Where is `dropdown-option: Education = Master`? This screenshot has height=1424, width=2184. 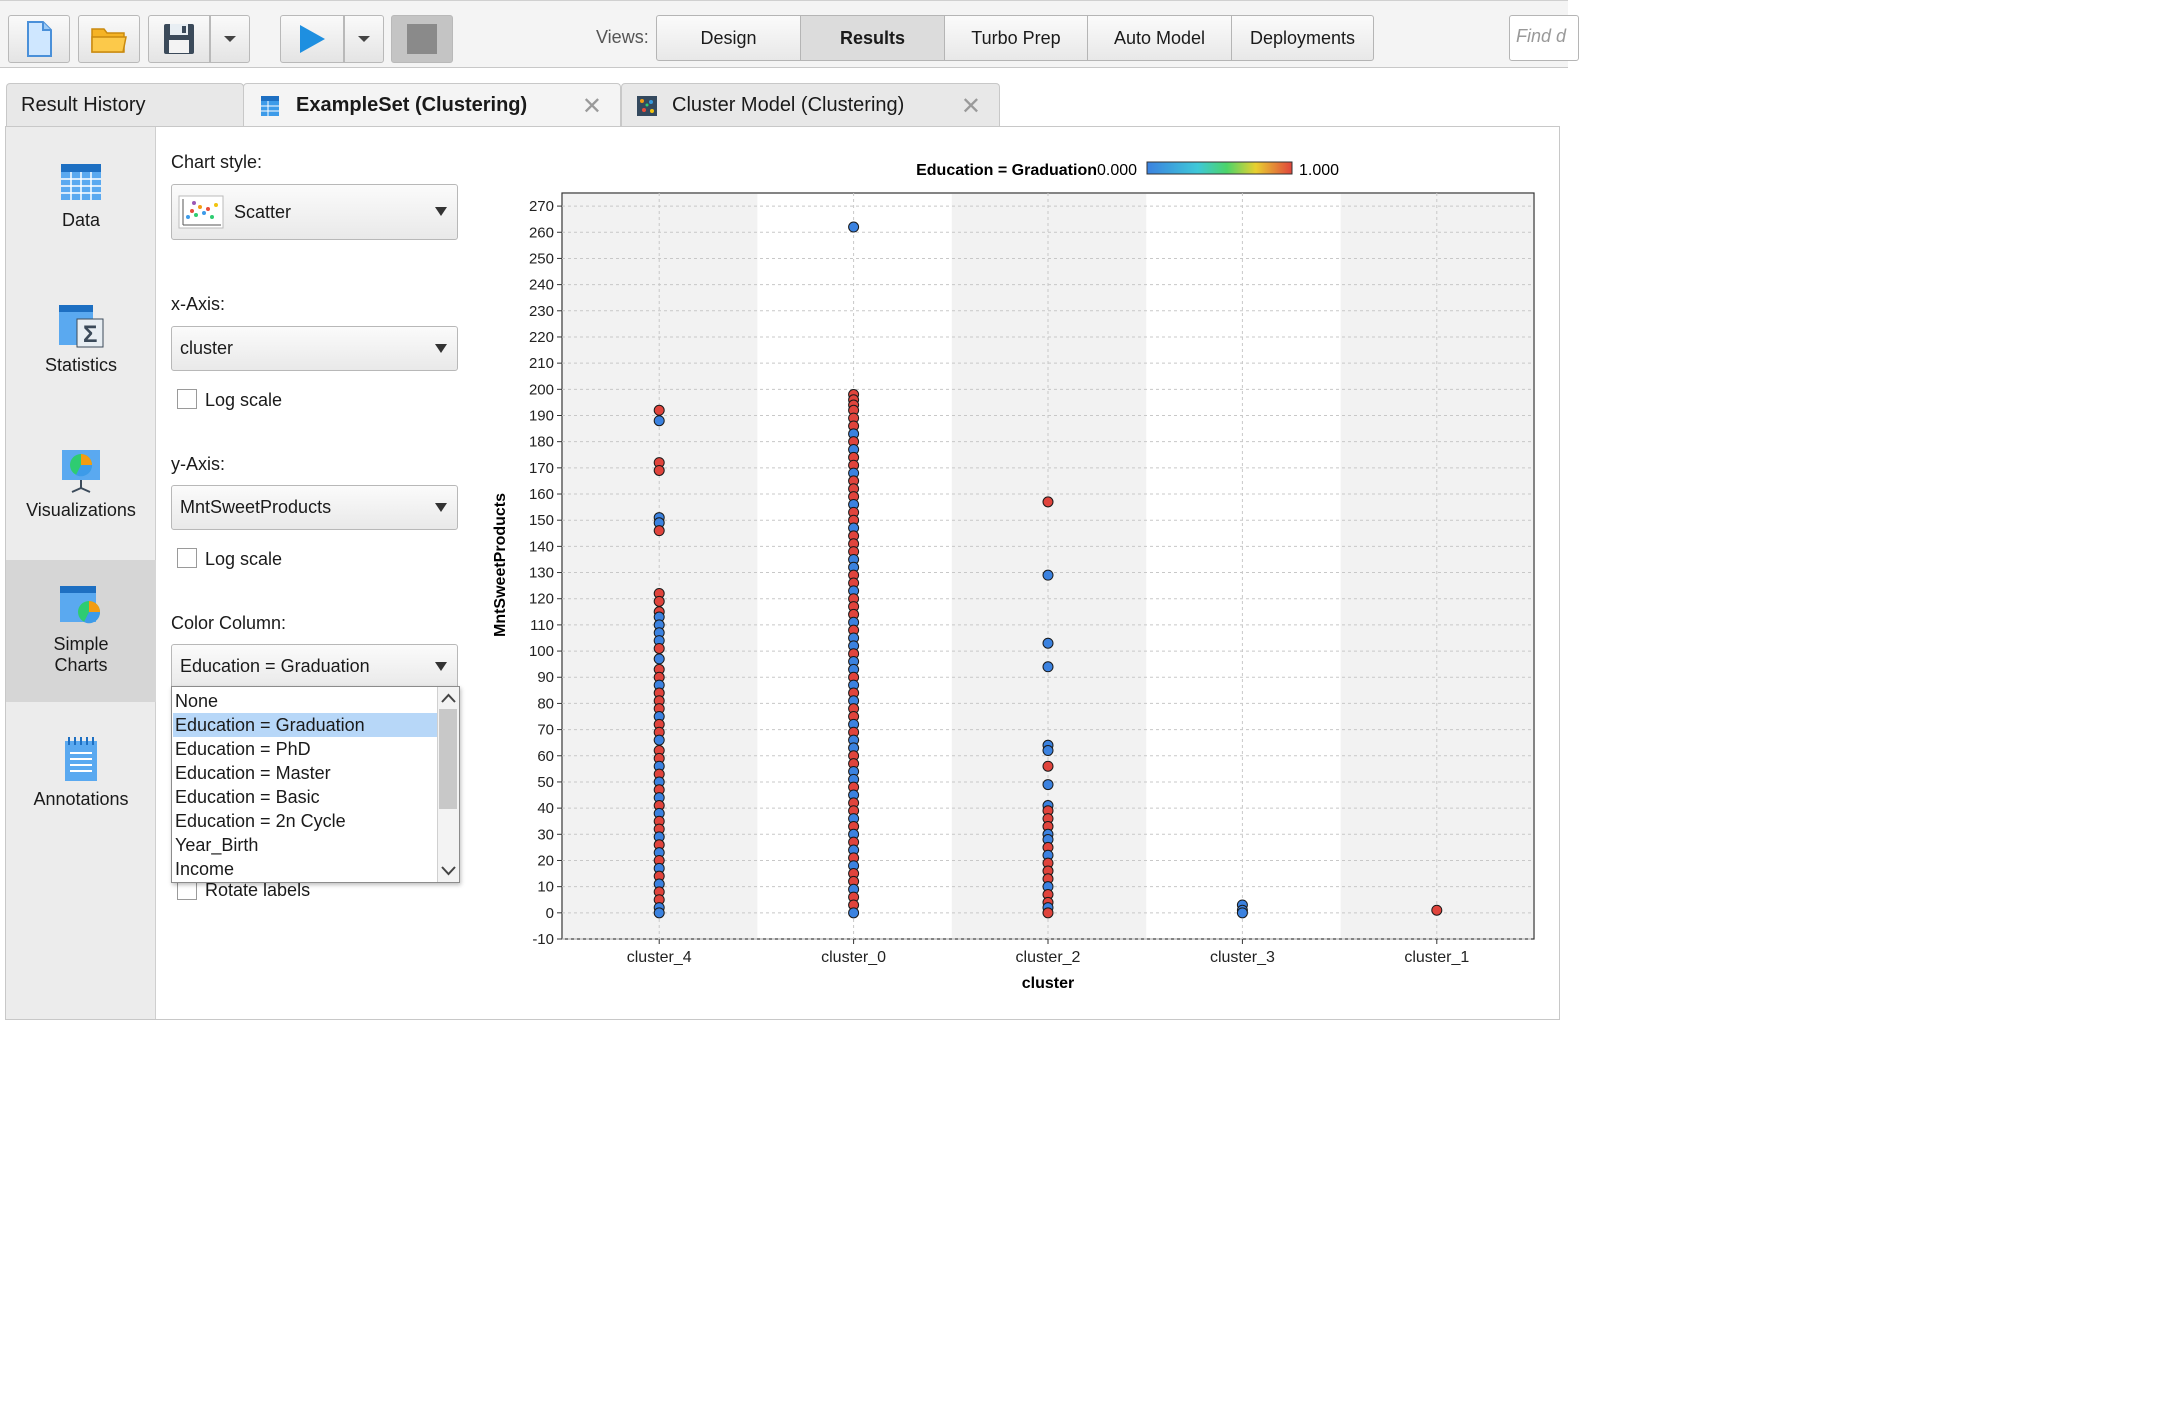
dropdown-option: Education = Master is located at coordinates (253, 773).